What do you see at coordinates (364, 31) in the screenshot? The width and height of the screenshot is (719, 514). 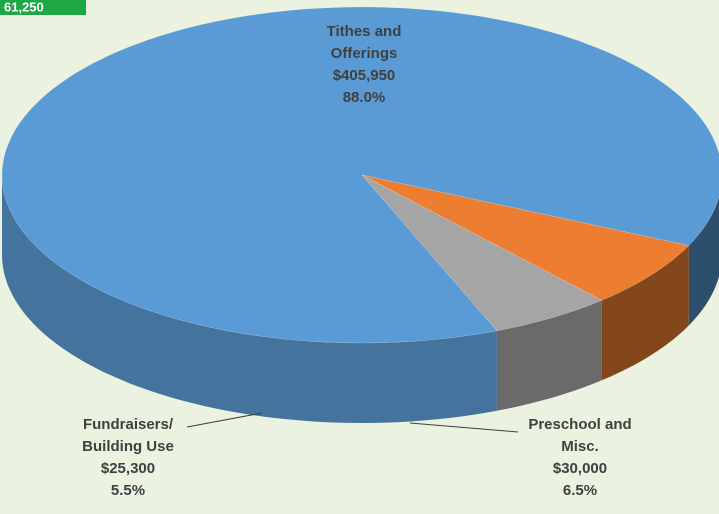 I see `category-label: Tithes and` at bounding box center [364, 31].